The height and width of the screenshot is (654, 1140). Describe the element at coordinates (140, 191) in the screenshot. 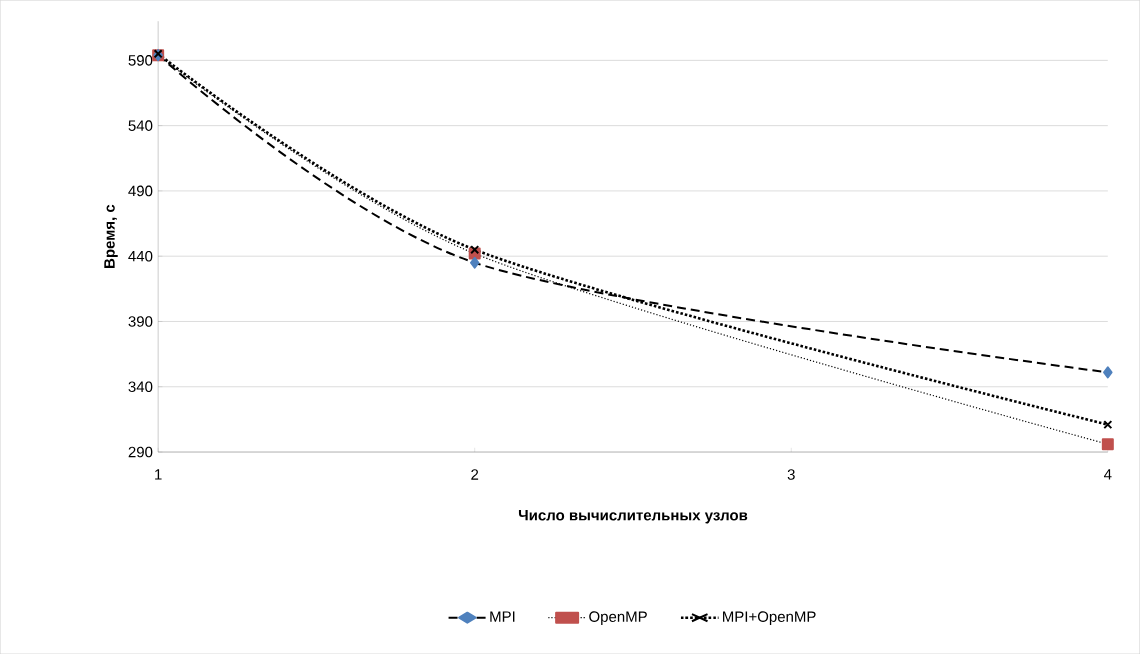

I see `y-tick-label: 490` at that location.